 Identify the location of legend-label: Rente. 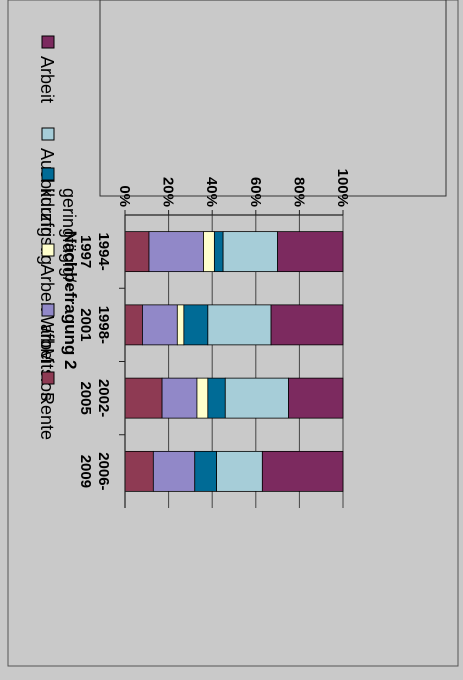
(47, 416).